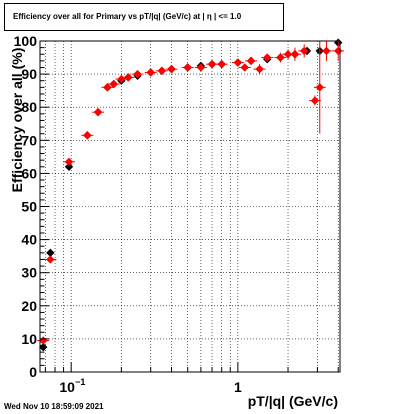  Describe the element at coordinates (29, 107) in the screenshot. I see `y-tick-label: 80` at that location.